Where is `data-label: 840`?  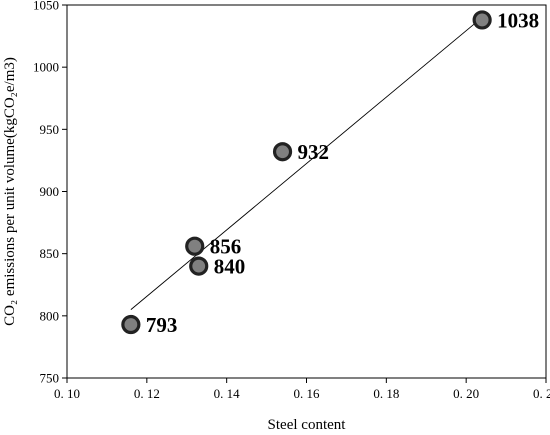 data-label: 840 is located at coordinates (230, 267).